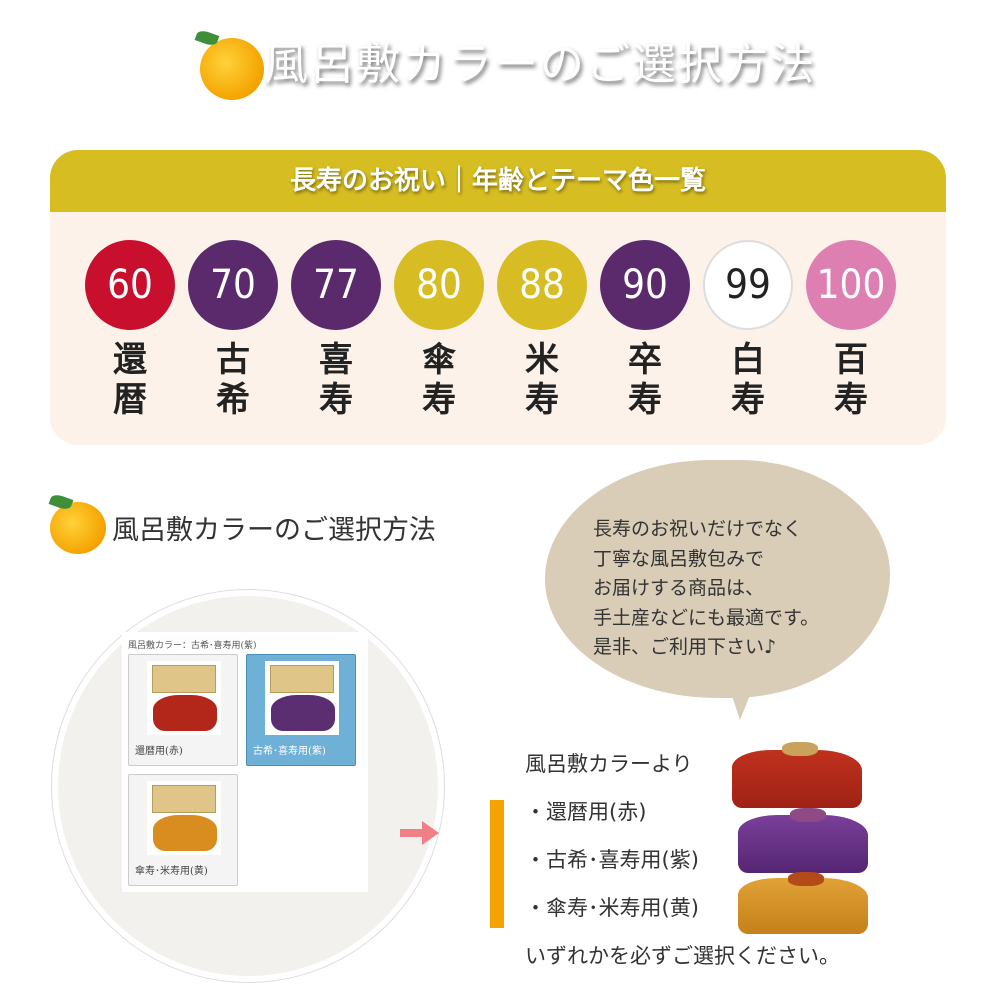 The image size is (1000, 1000). What do you see at coordinates (130, 285) in the screenshot?
I see `age-circle-60: 60` at bounding box center [130, 285].